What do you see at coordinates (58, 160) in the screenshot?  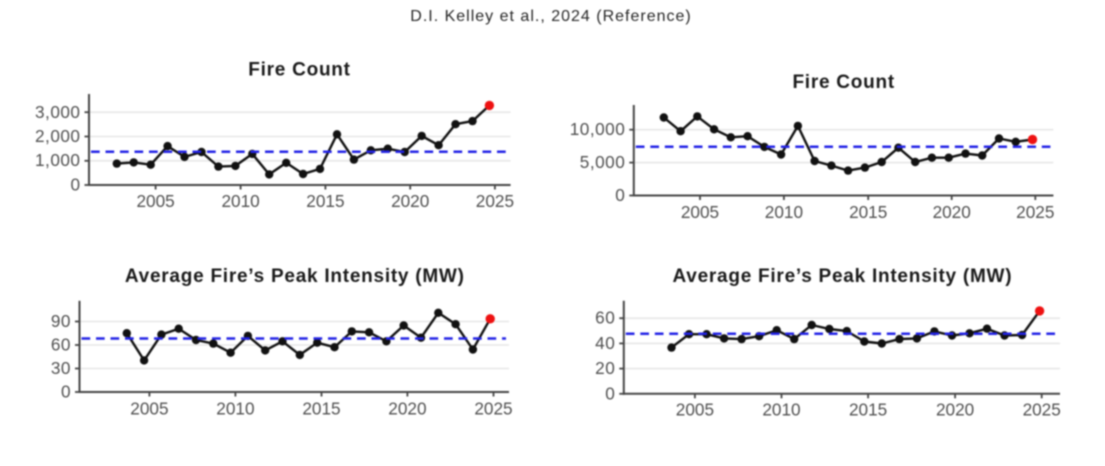 I see `svg-text: 1,000` at bounding box center [58, 160].